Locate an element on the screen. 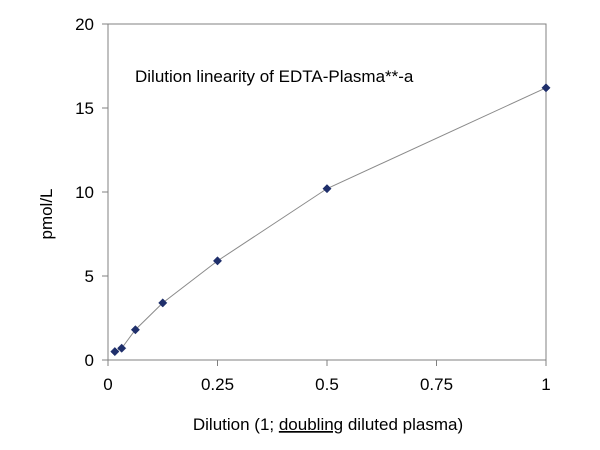 This screenshot has width=600, height=450. y-tick-label: 10 is located at coordinates (84, 192).